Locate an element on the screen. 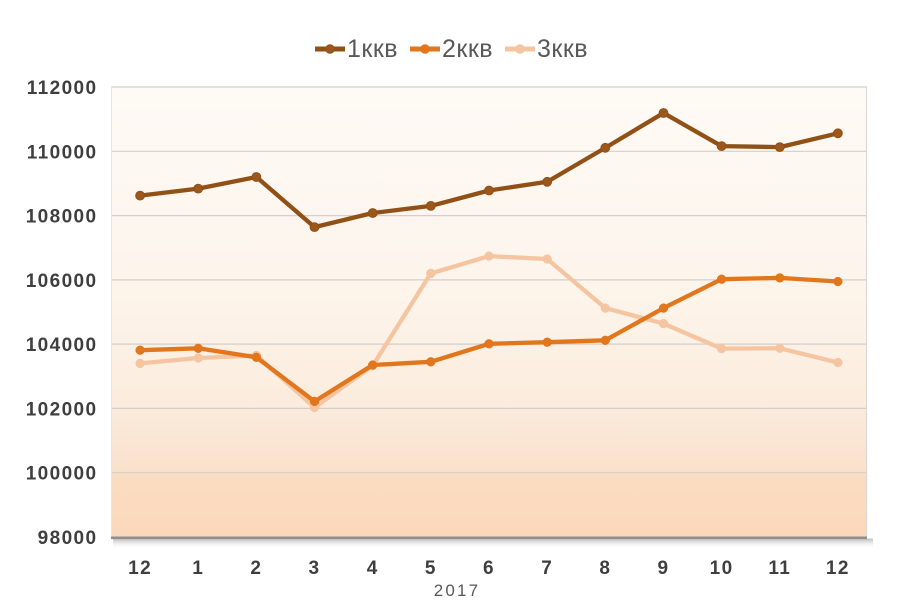  svg-text: 1ккв is located at coordinates (372, 49).